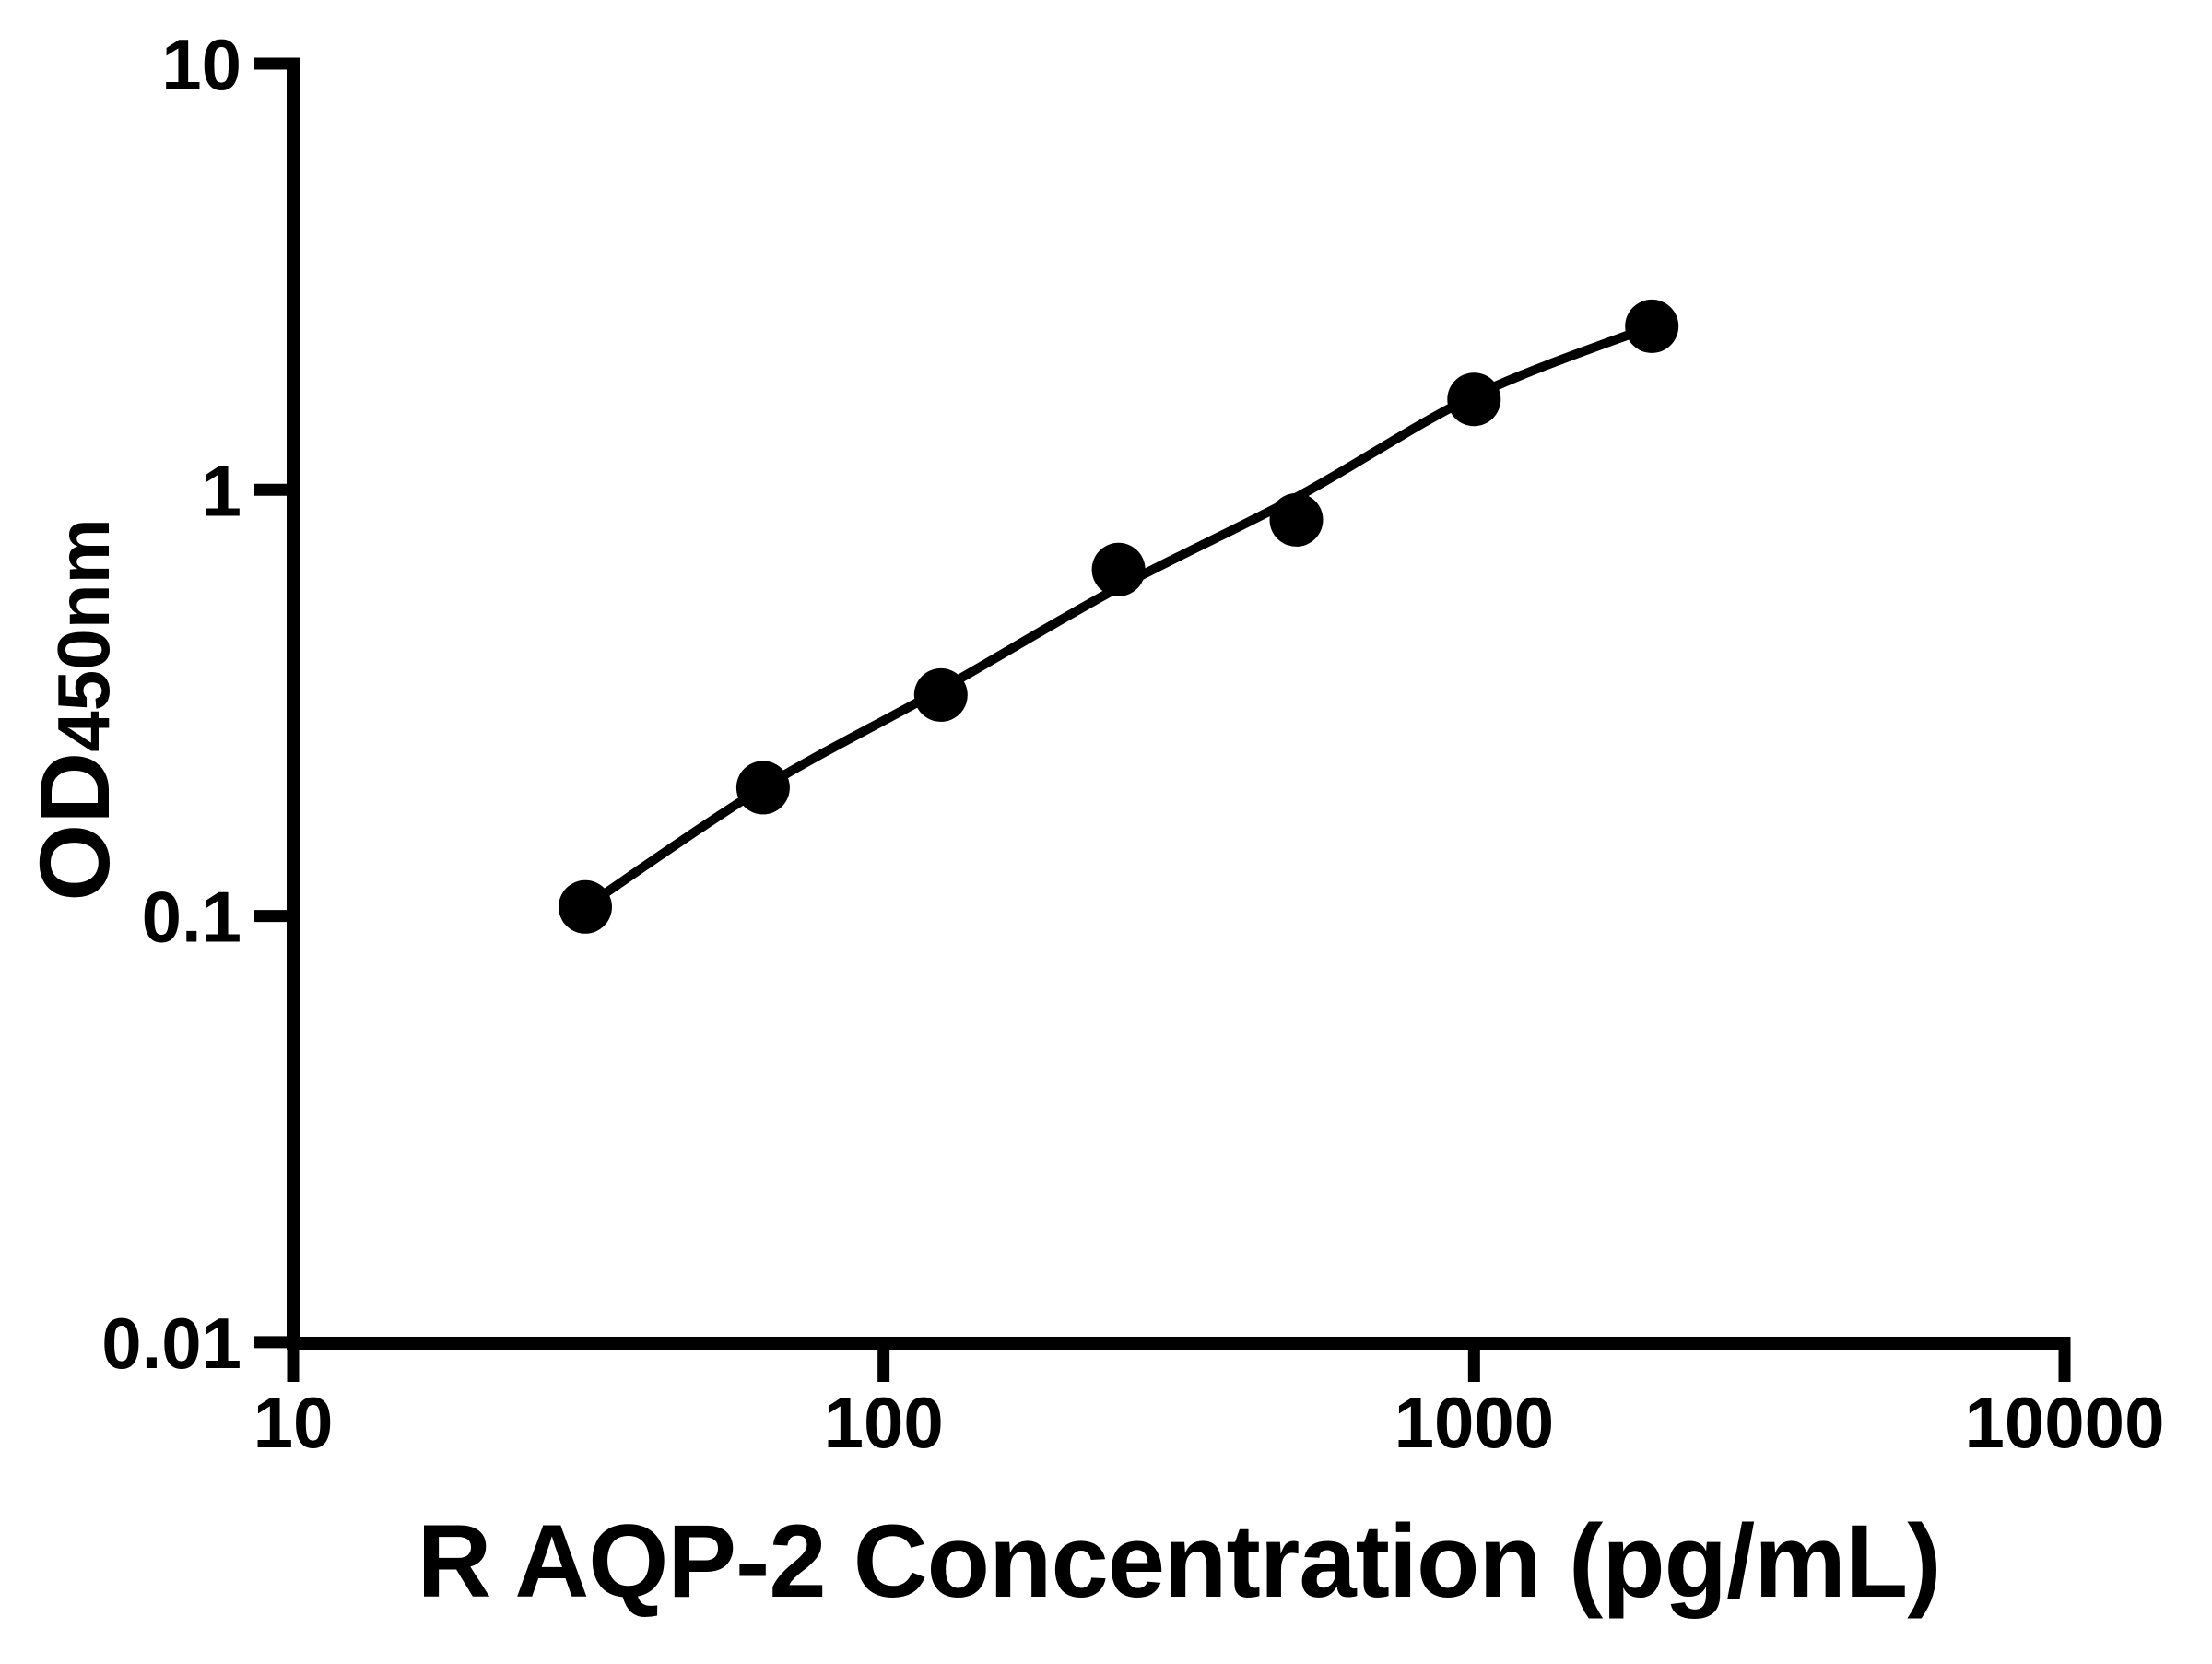 This screenshot has width=2212, height=1664. I want to click on x-axis-ticks, so click(1179, 1362).